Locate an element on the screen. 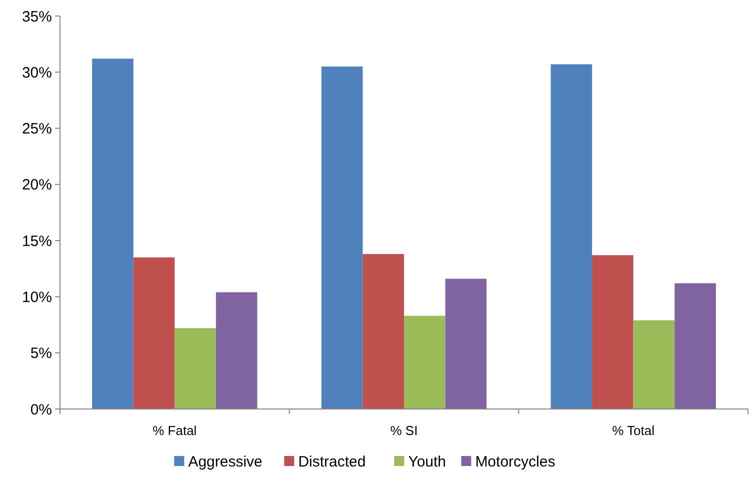  legend-label: Distracted is located at coordinates (332, 461).